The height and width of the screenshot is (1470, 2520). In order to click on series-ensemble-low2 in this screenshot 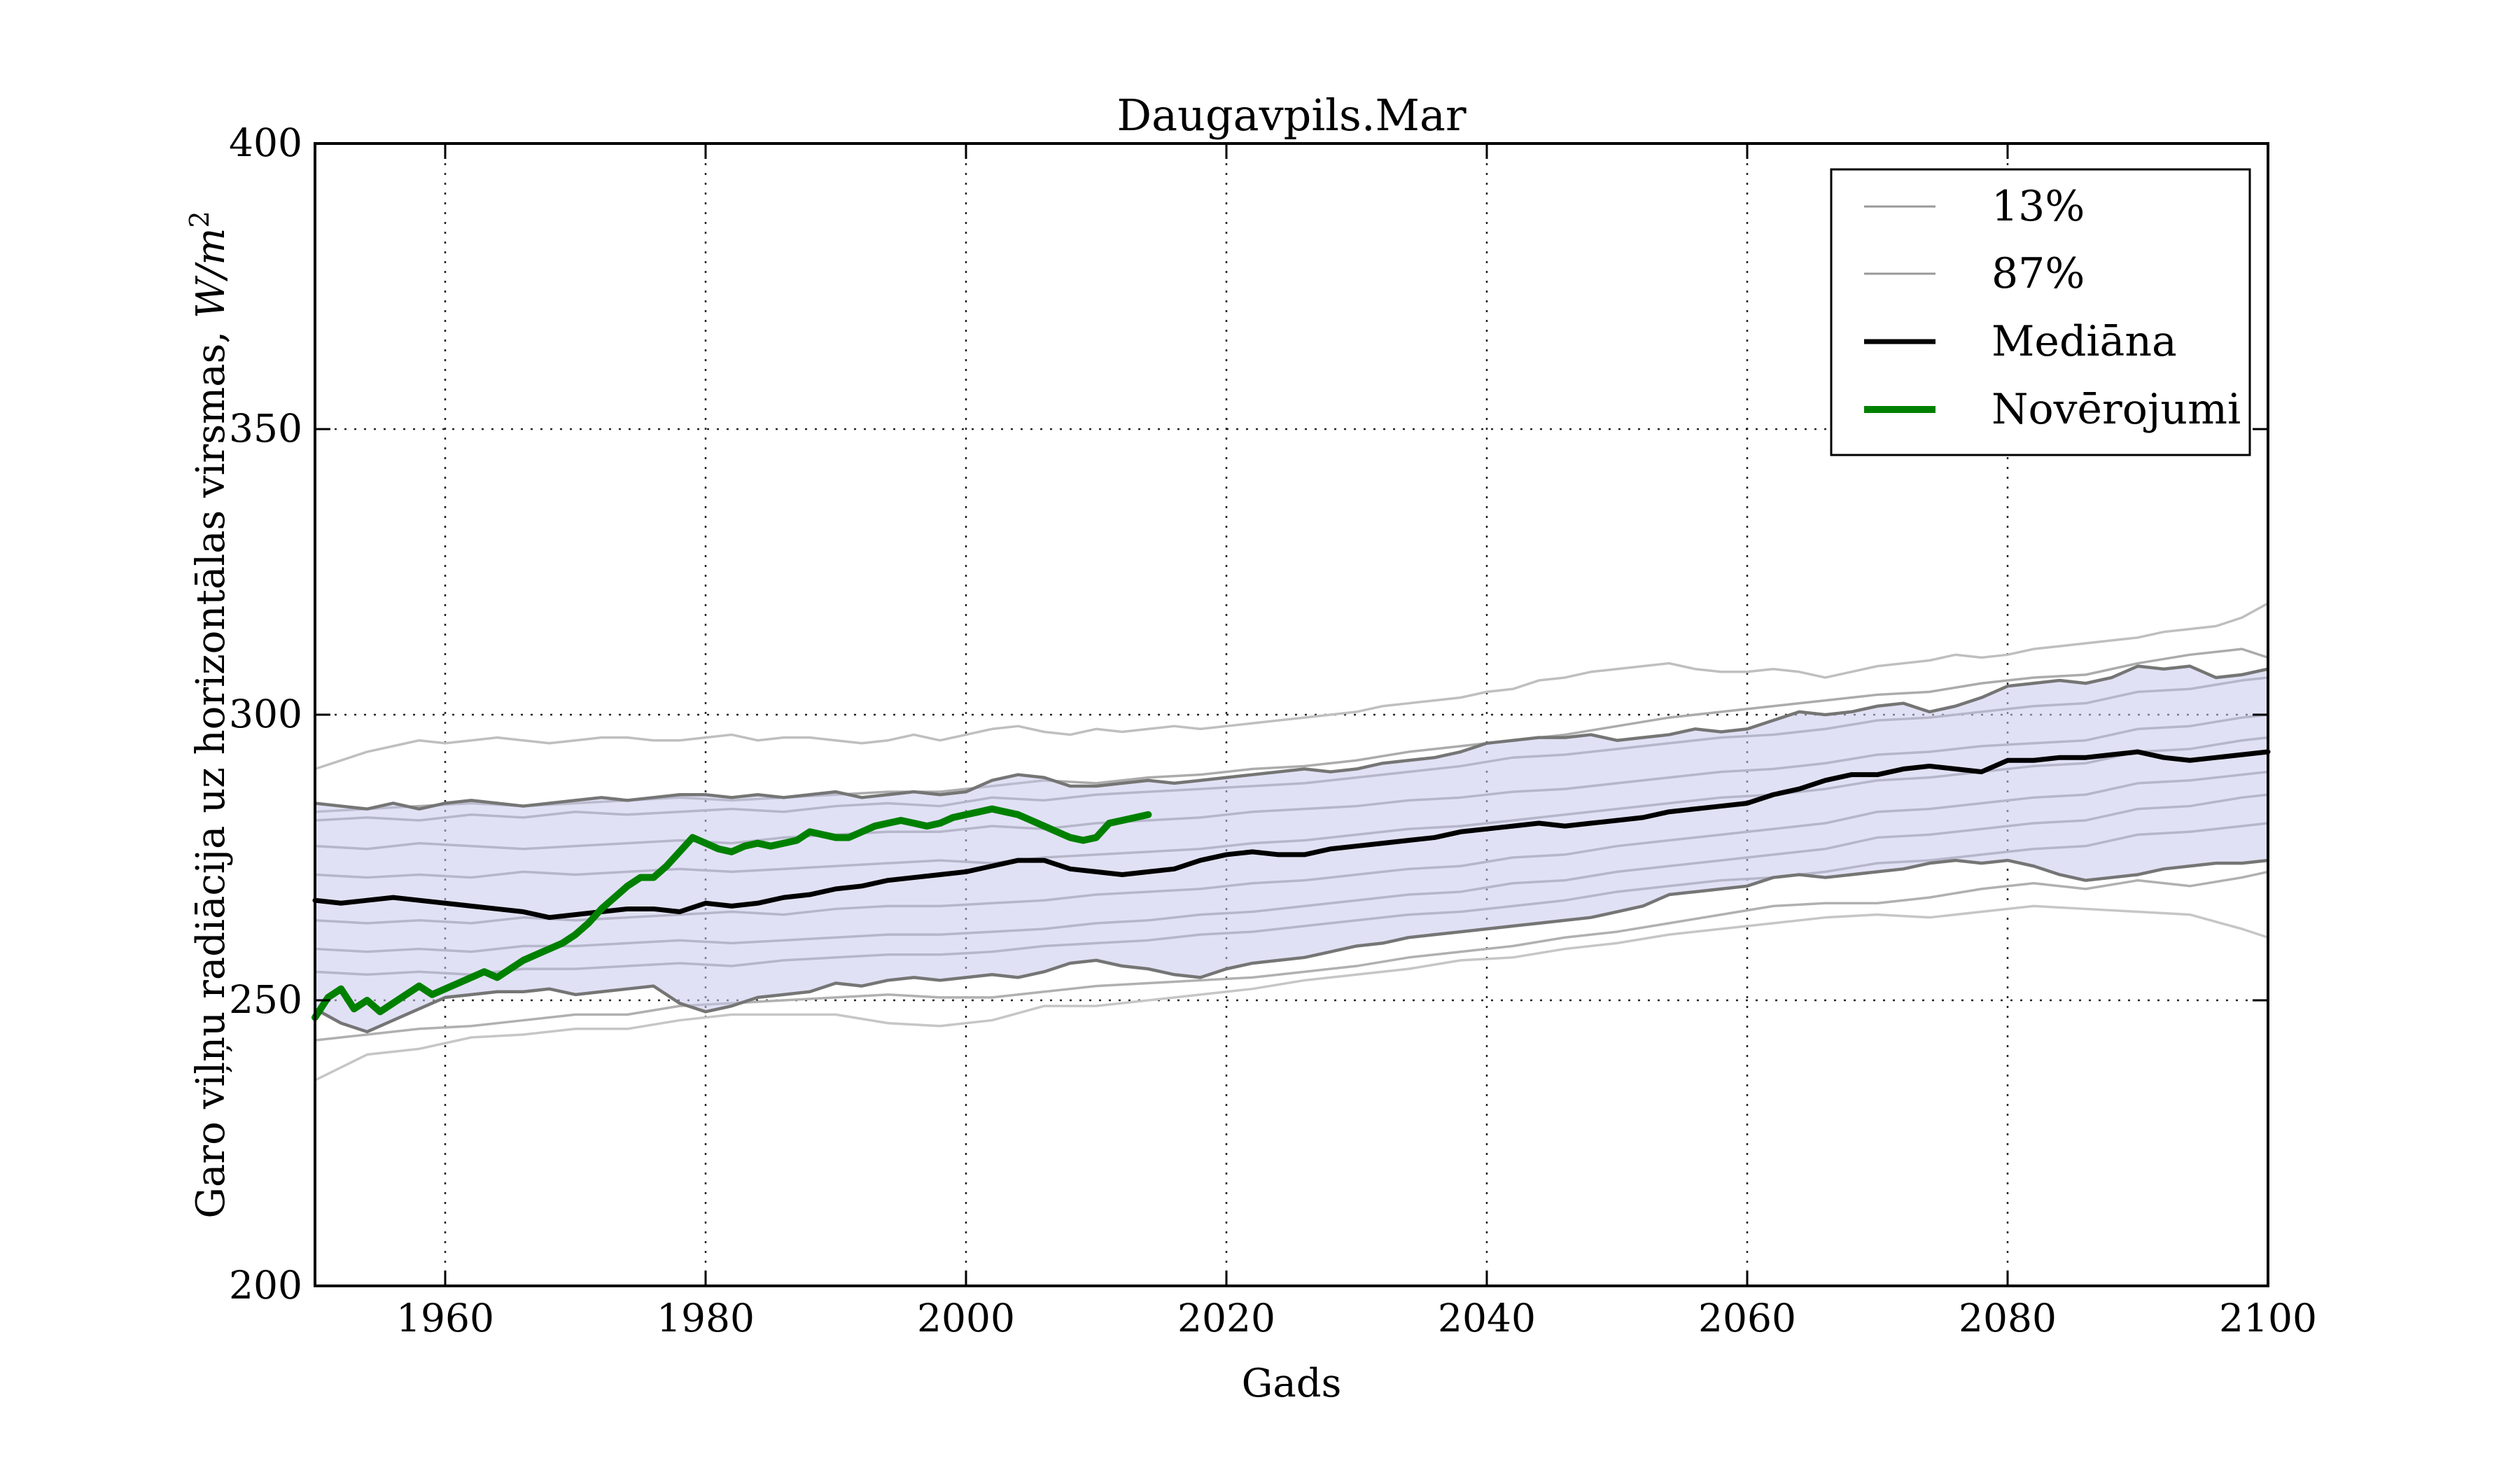, I will do `click(1291, 993)`.